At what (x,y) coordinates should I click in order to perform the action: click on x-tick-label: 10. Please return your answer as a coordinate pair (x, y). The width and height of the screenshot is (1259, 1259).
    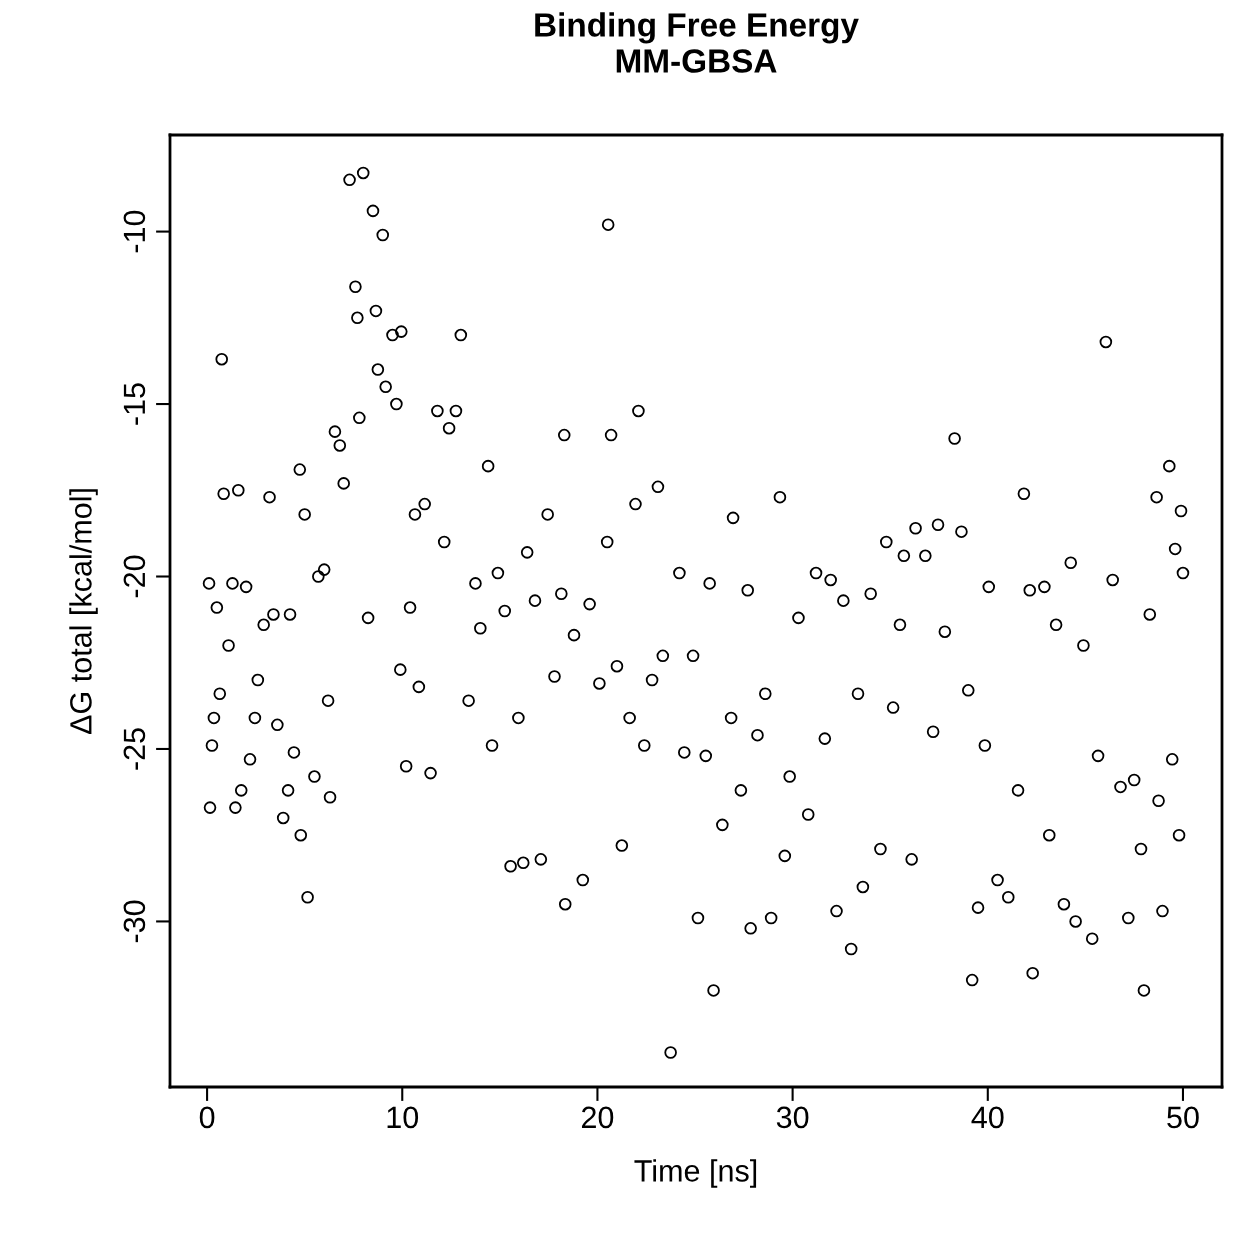
    Looking at the image, I should click on (403, 1117).